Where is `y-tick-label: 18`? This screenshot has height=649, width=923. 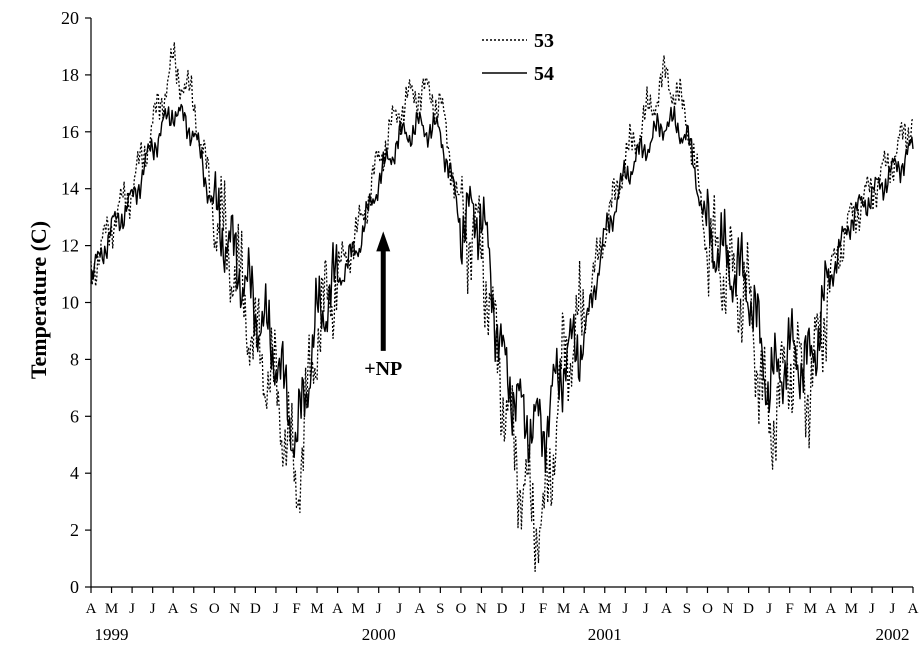
y-tick-label: 18 is located at coordinates (70, 75).